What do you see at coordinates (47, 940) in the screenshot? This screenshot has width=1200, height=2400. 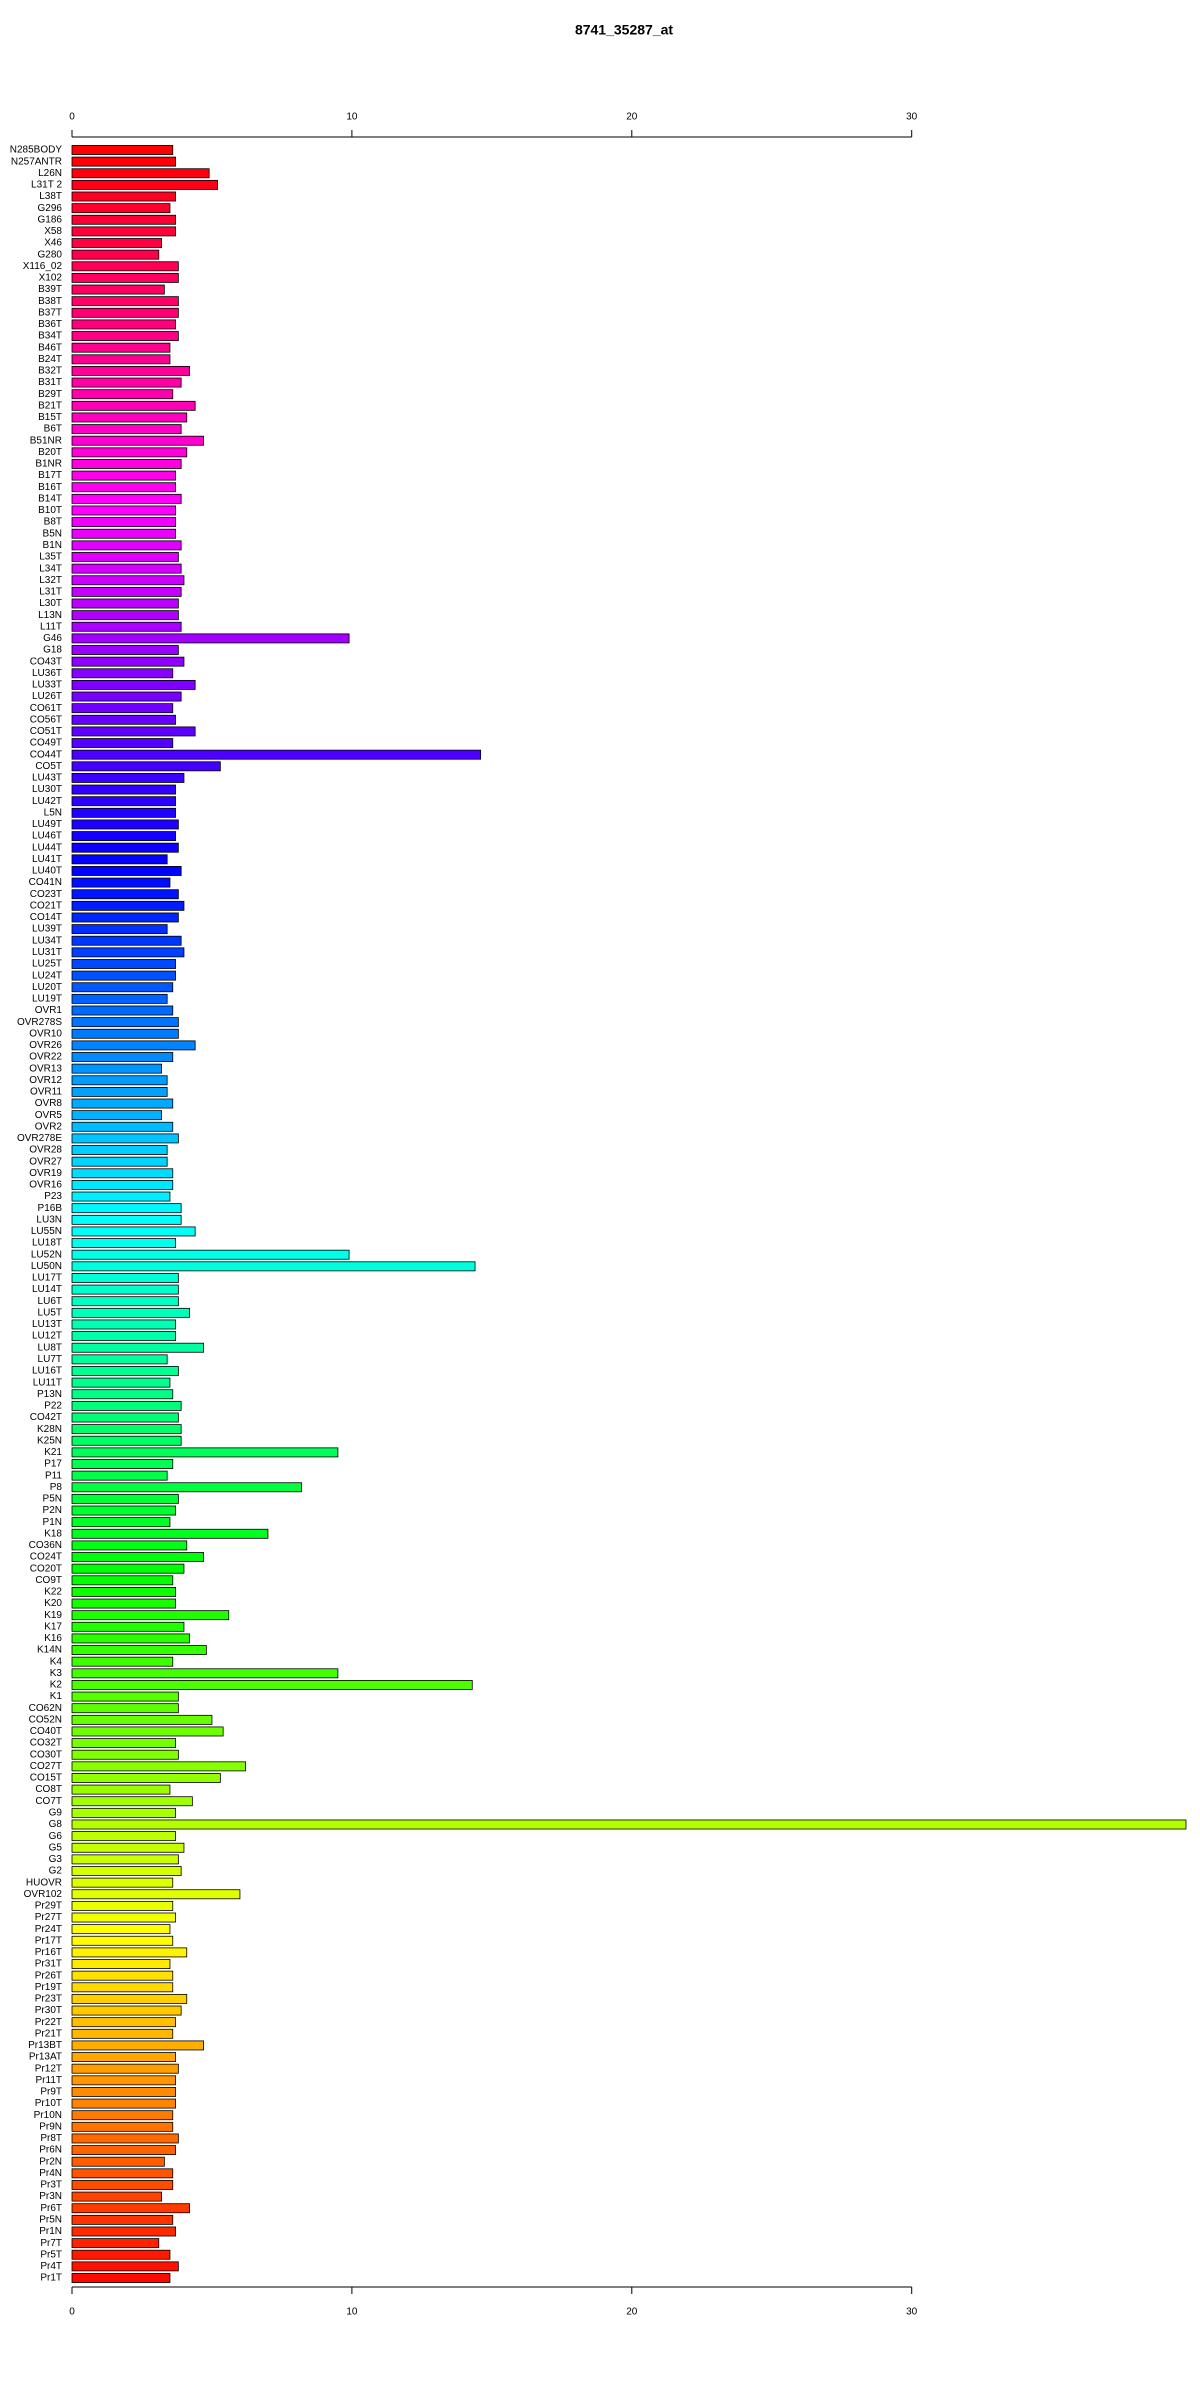 I see `y-tick-label: LU34T` at bounding box center [47, 940].